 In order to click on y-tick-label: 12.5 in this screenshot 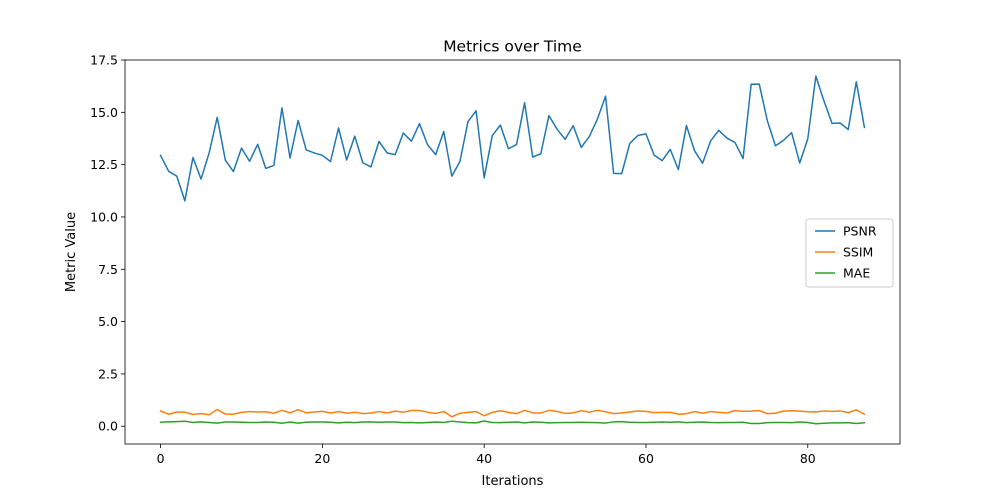, I will do `click(104, 164)`.